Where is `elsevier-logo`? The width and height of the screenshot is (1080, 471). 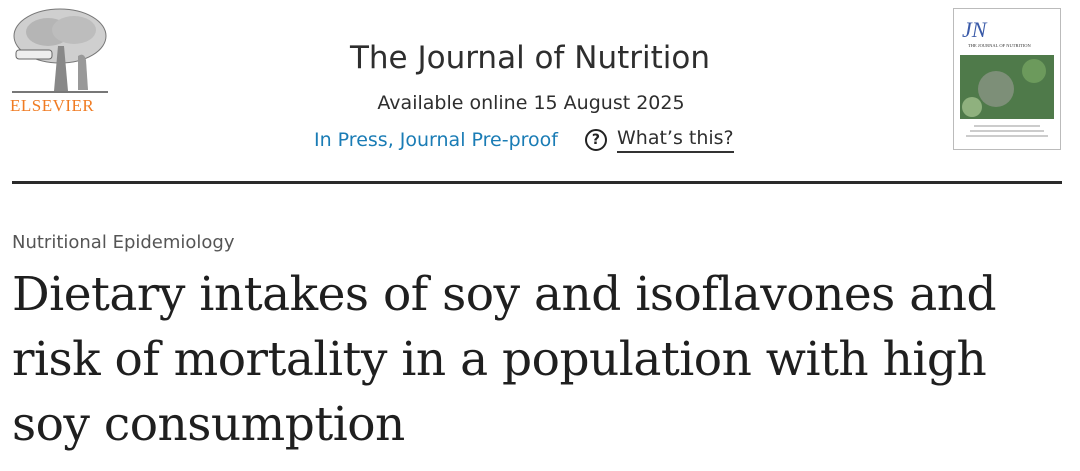
elsevier-logo is located at coordinates (60, 61).